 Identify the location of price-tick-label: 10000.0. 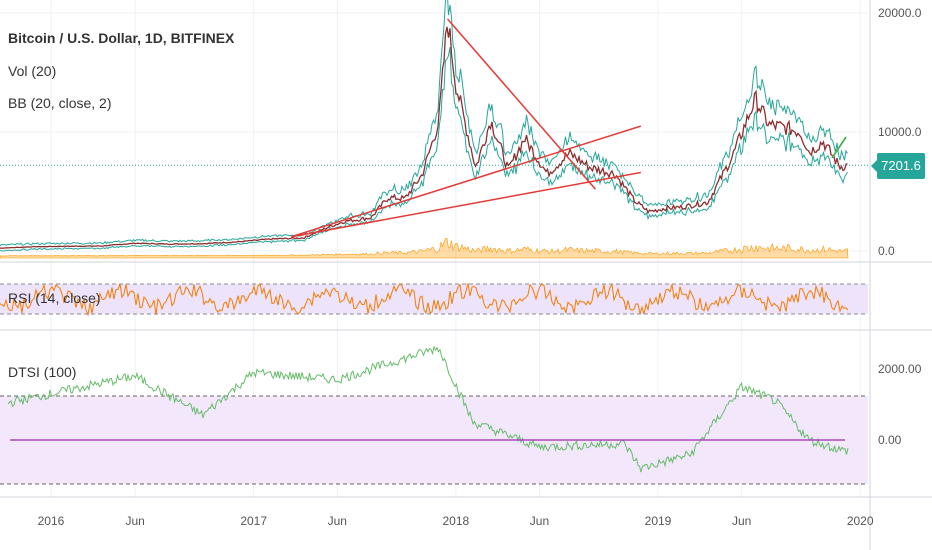
(900, 132).